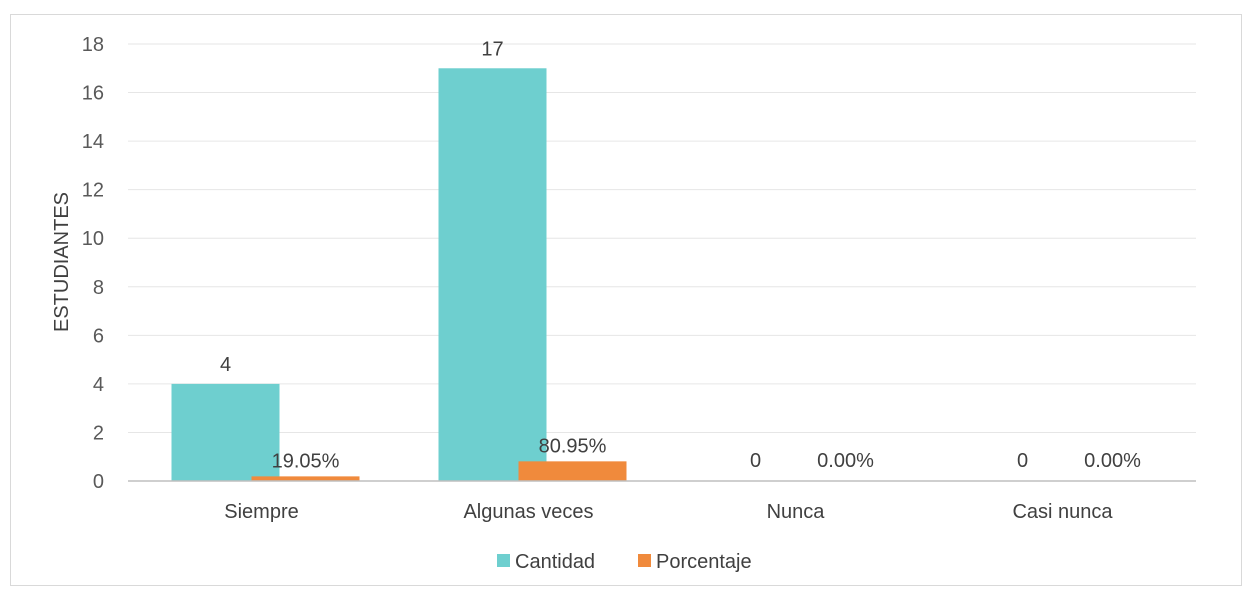 The width and height of the screenshot is (1250, 590). Describe the element at coordinates (93, 94) in the screenshot. I see `y-tick-label: 16` at that location.